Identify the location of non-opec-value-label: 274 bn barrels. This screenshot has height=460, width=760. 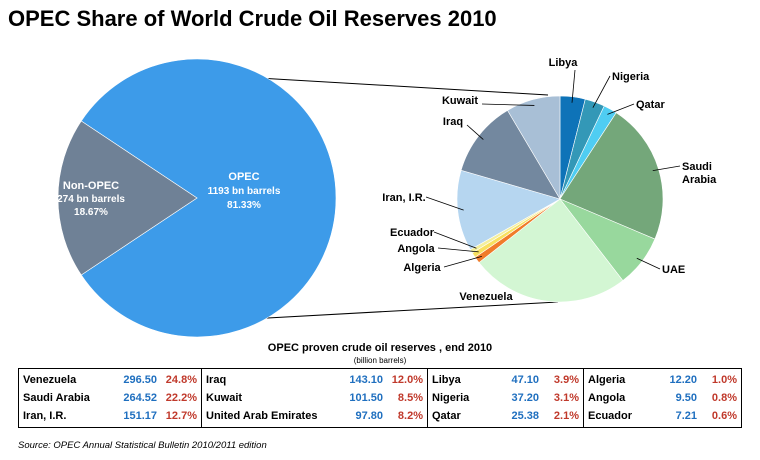
(91, 199).